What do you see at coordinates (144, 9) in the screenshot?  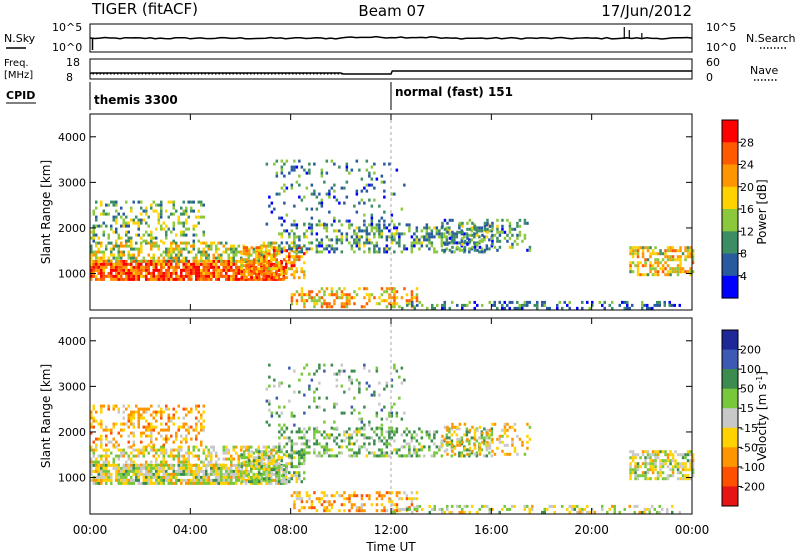 I see `station-title: TIGER (fitACF)` at bounding box center [144, 9].